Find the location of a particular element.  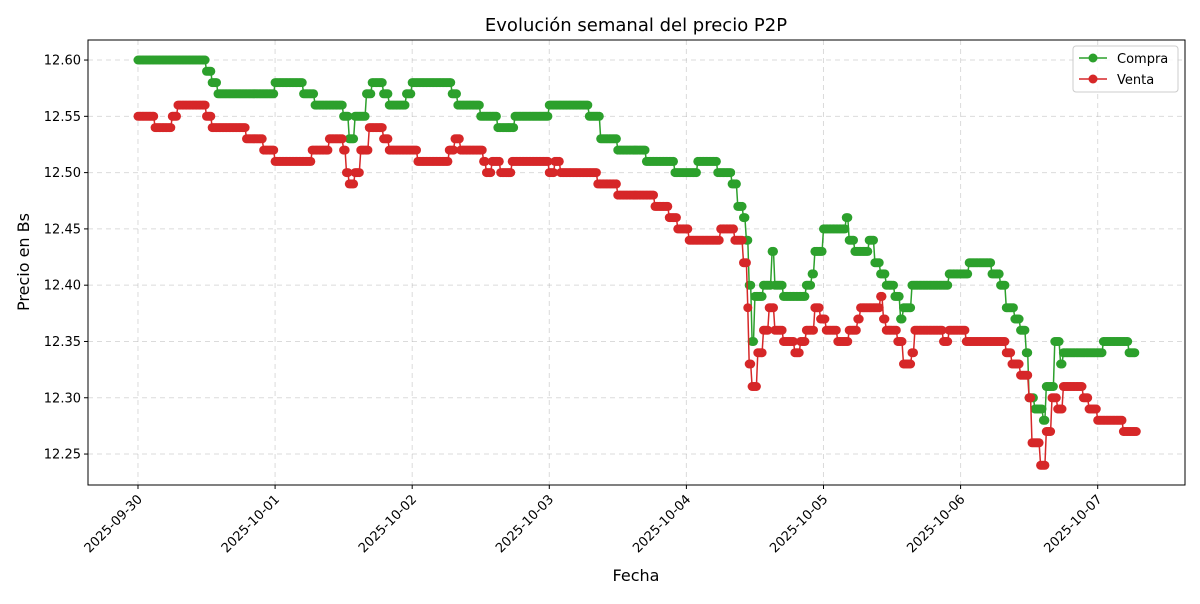

x-tick-label: 2025-10-06 is located at coordinates (936, 524).